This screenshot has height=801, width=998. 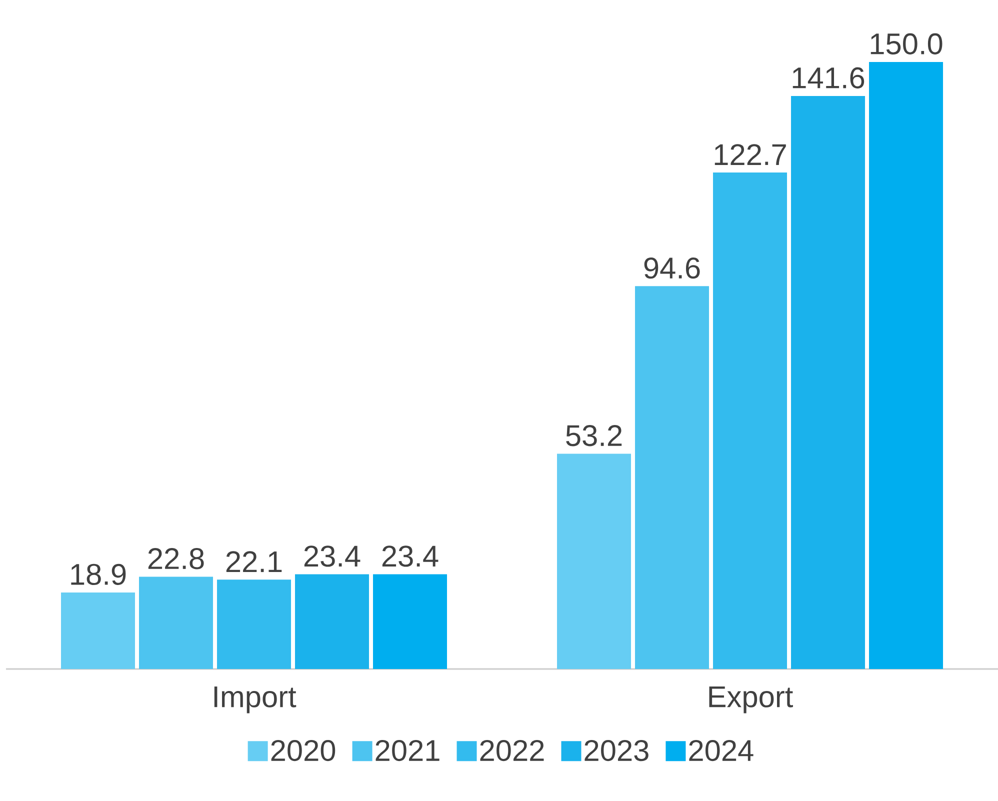 What do you see at coordinates (255, 700) in the screenshot?
I see `x-tick-label: Import` at bounding box center [255, 700].